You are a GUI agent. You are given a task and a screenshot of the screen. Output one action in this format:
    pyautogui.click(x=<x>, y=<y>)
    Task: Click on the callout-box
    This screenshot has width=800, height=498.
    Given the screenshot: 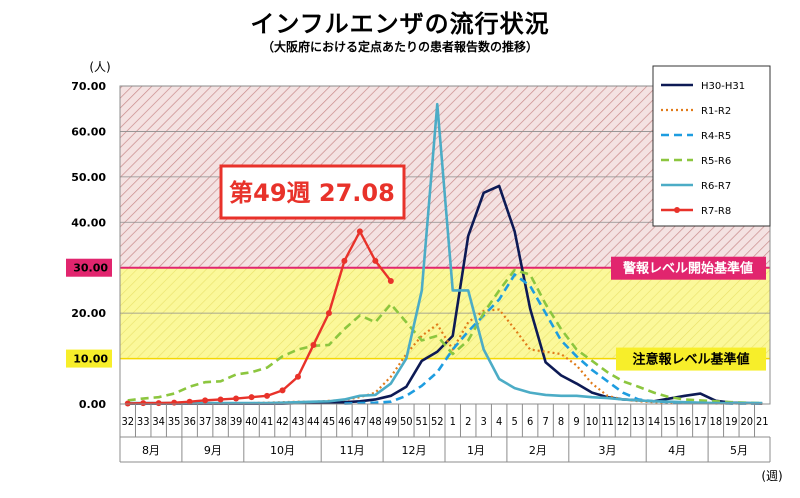 What is the action you would take?
    pyautogui.click(x=312, y=192)
    